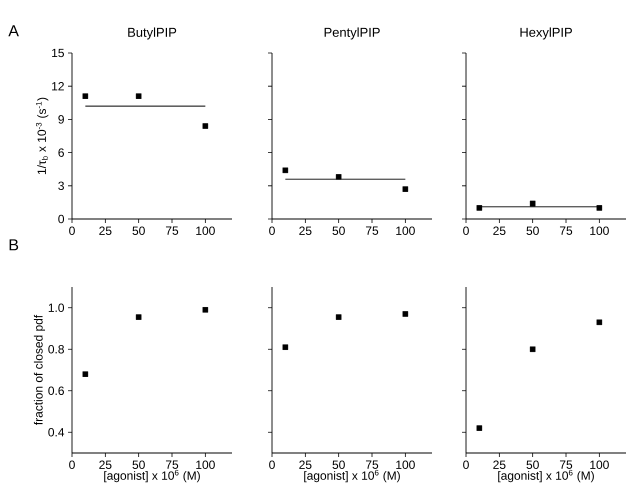  I want to click on y-tick-label: 15, so click(58, 53).